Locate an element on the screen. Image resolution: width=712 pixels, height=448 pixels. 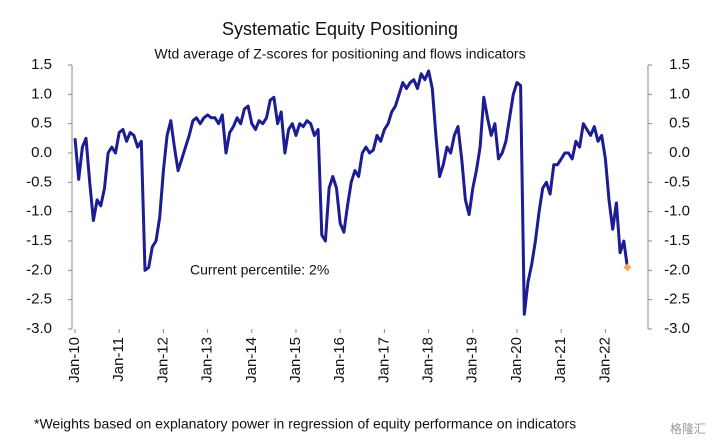
y2-tick-label: -1.0 is located at coordinates (677, 211).